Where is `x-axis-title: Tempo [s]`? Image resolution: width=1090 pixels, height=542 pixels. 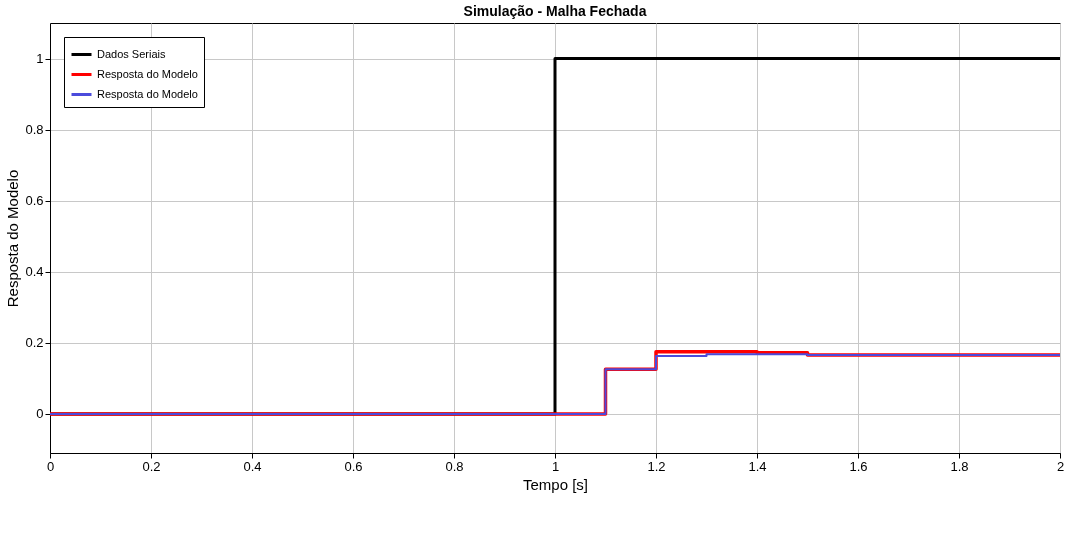
x-axis-title: Tempo [s] is located at coordinates (555, 484).